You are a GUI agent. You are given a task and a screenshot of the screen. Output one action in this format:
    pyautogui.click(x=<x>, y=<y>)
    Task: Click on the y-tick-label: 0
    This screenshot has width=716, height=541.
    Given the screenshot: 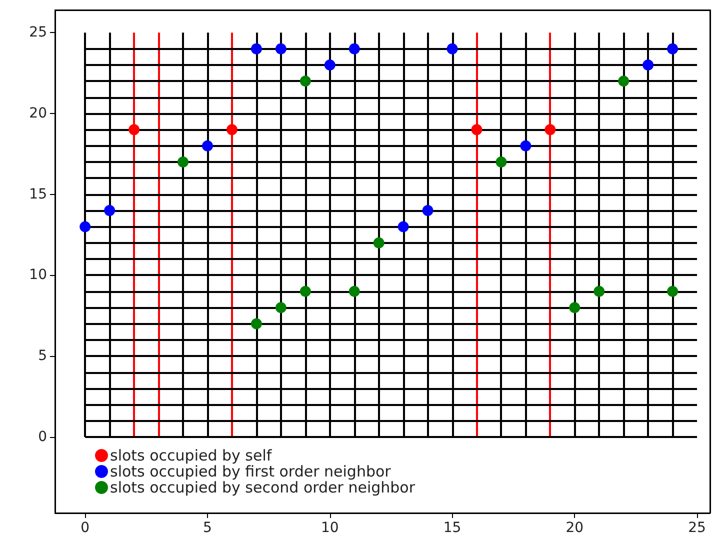 What is the action you would take?
    pyautogui.click(x=42, y=436)
    